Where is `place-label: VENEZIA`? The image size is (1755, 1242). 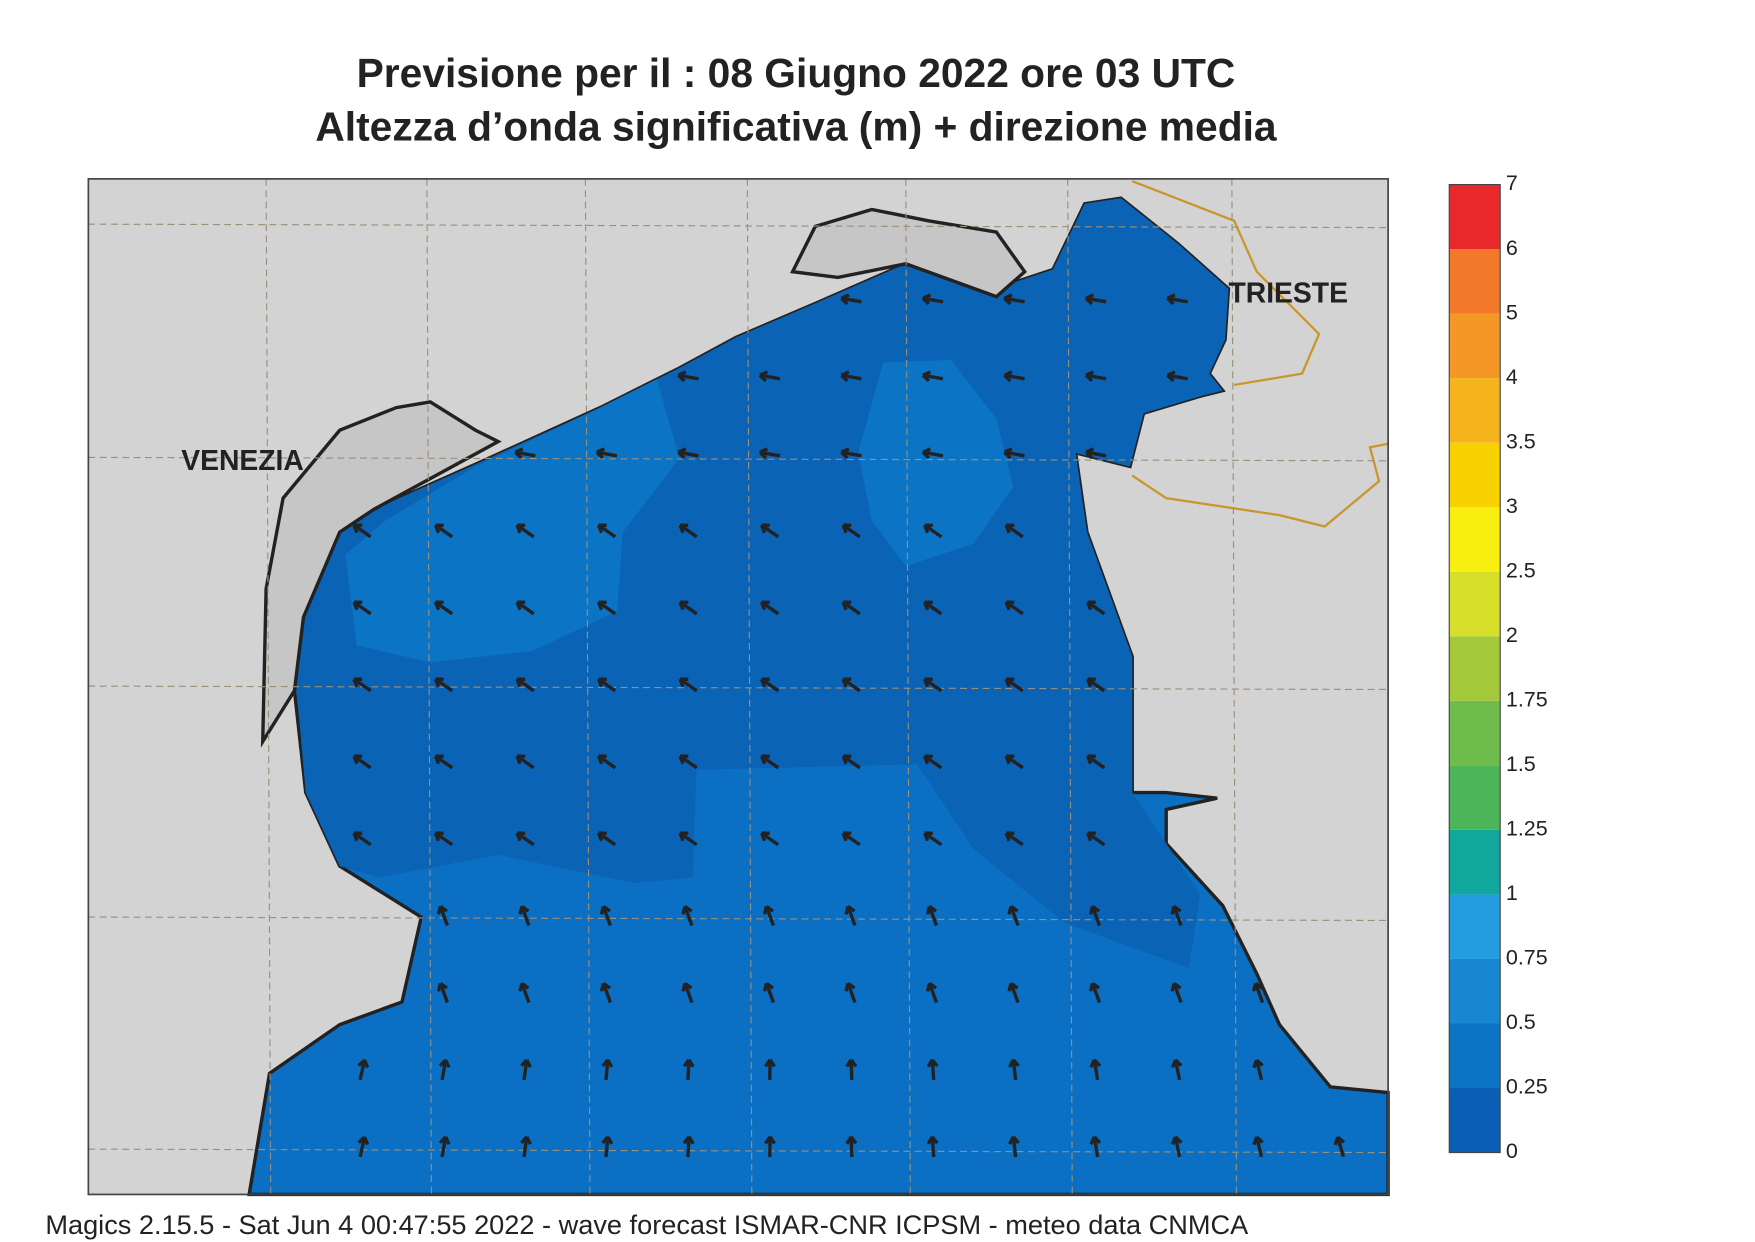 place-label: VENEZIA is located at coordinates (242, 460).